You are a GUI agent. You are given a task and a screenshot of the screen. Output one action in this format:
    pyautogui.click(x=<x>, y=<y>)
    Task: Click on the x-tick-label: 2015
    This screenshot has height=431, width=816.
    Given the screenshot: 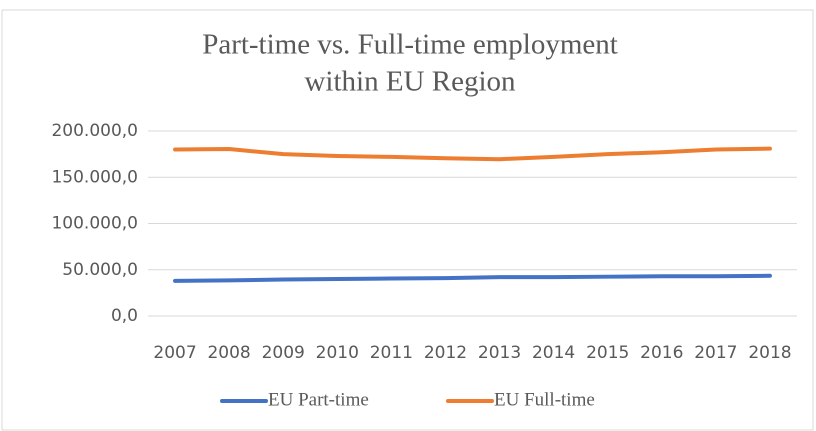 What is the action you would take?
    pyautogui.click(x=607, y=353)
    